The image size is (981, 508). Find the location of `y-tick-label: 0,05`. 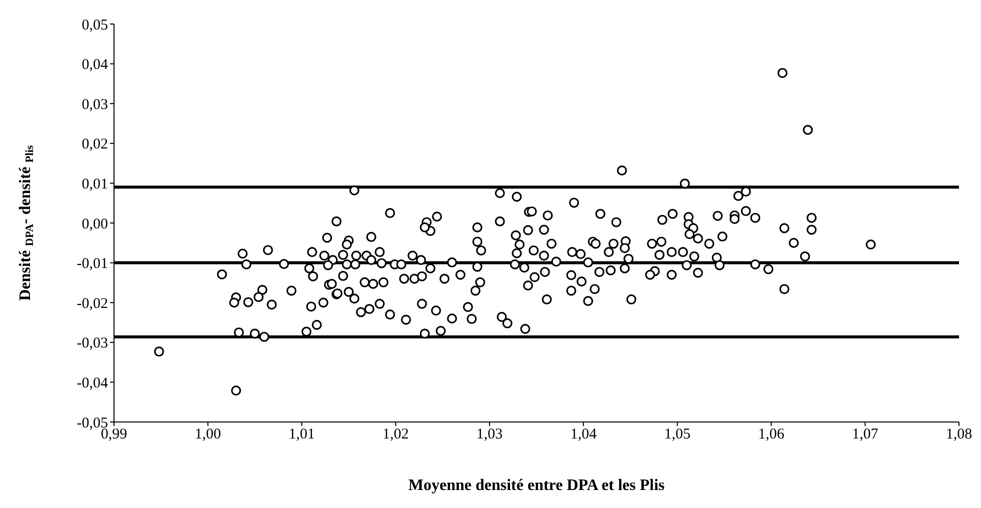

y-tick-label: 0,05 is located at coordinates (95, 25).